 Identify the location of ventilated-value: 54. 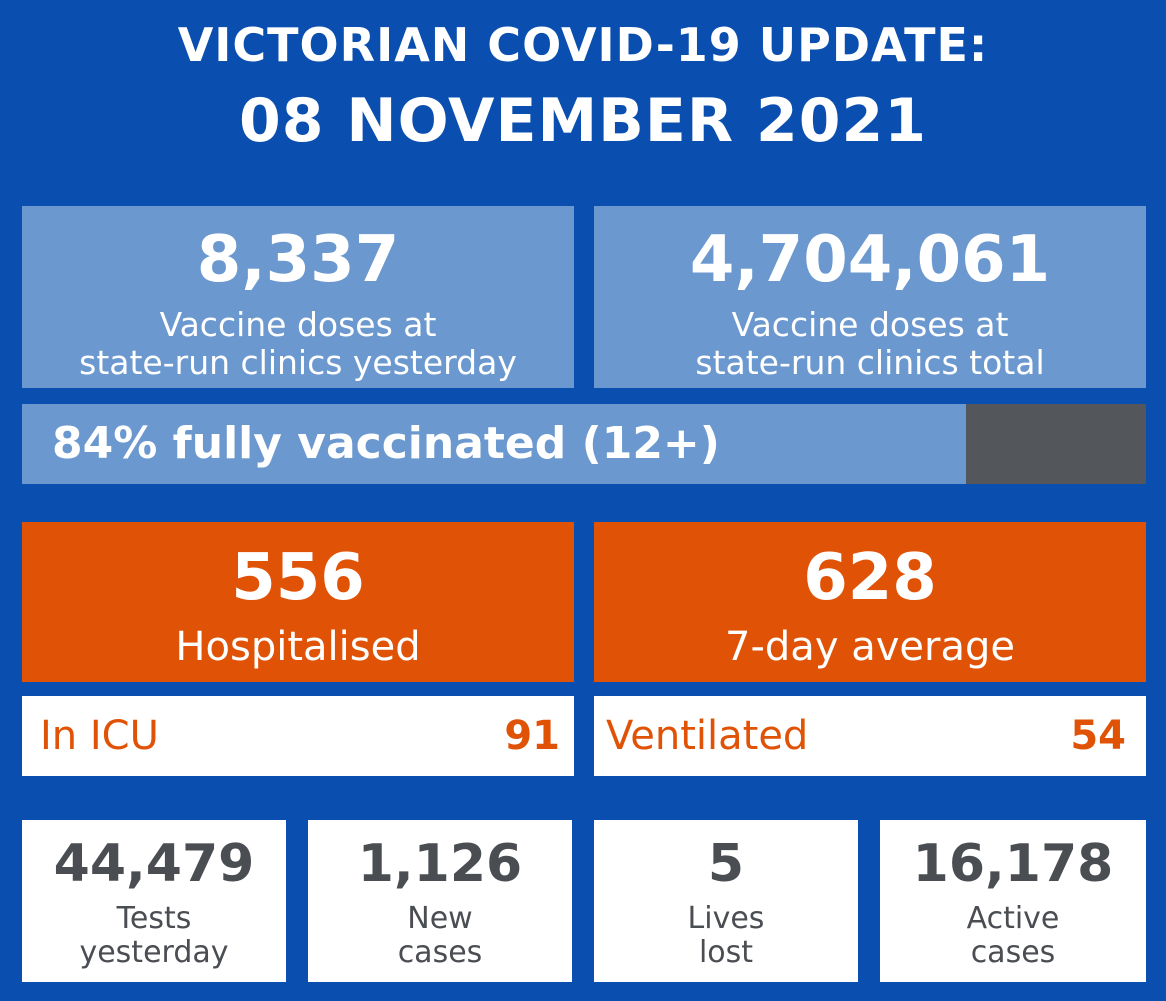
(1098, 736).